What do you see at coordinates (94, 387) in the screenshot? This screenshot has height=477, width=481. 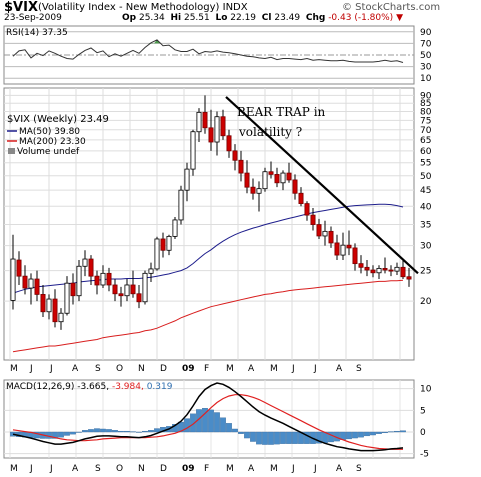 I see `macd-label-part: -3.665,` at bounding box center [94, 387].